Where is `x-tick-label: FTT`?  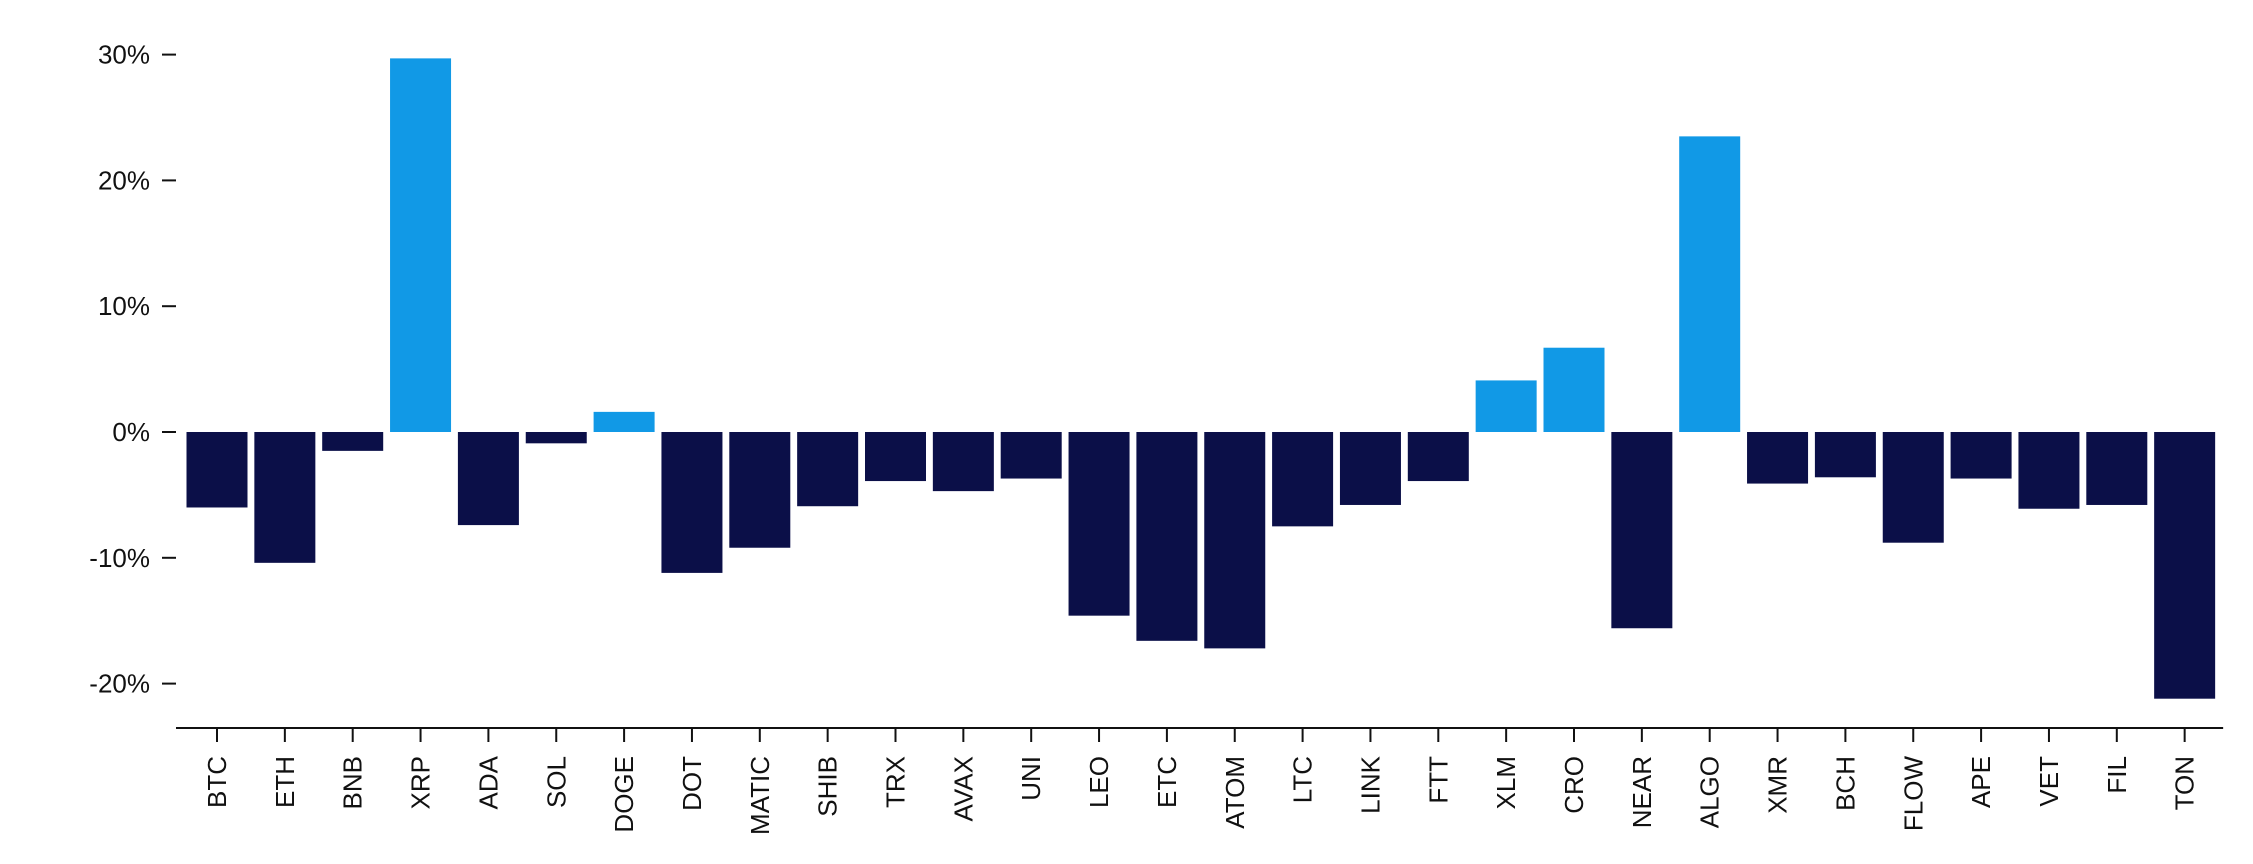 x-tick-label: FTT is located at coordinates (1438, 780).